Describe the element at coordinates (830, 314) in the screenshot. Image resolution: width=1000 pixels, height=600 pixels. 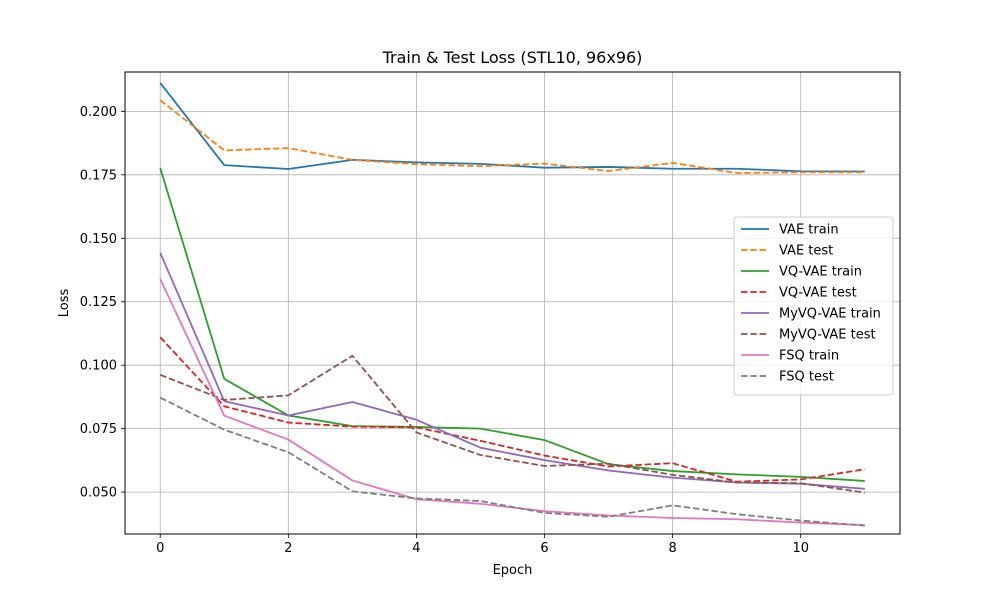
I see `legend-label: MyVQ-VAE train` at that location.